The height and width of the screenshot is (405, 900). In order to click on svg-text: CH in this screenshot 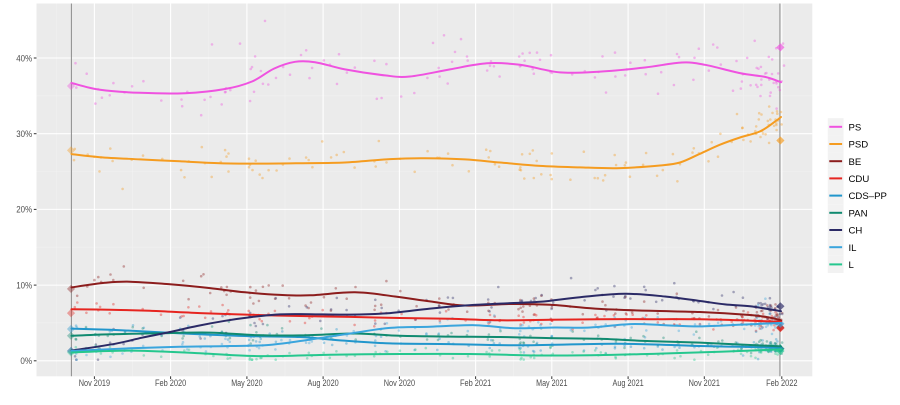, I will do `click(856, 231)`.